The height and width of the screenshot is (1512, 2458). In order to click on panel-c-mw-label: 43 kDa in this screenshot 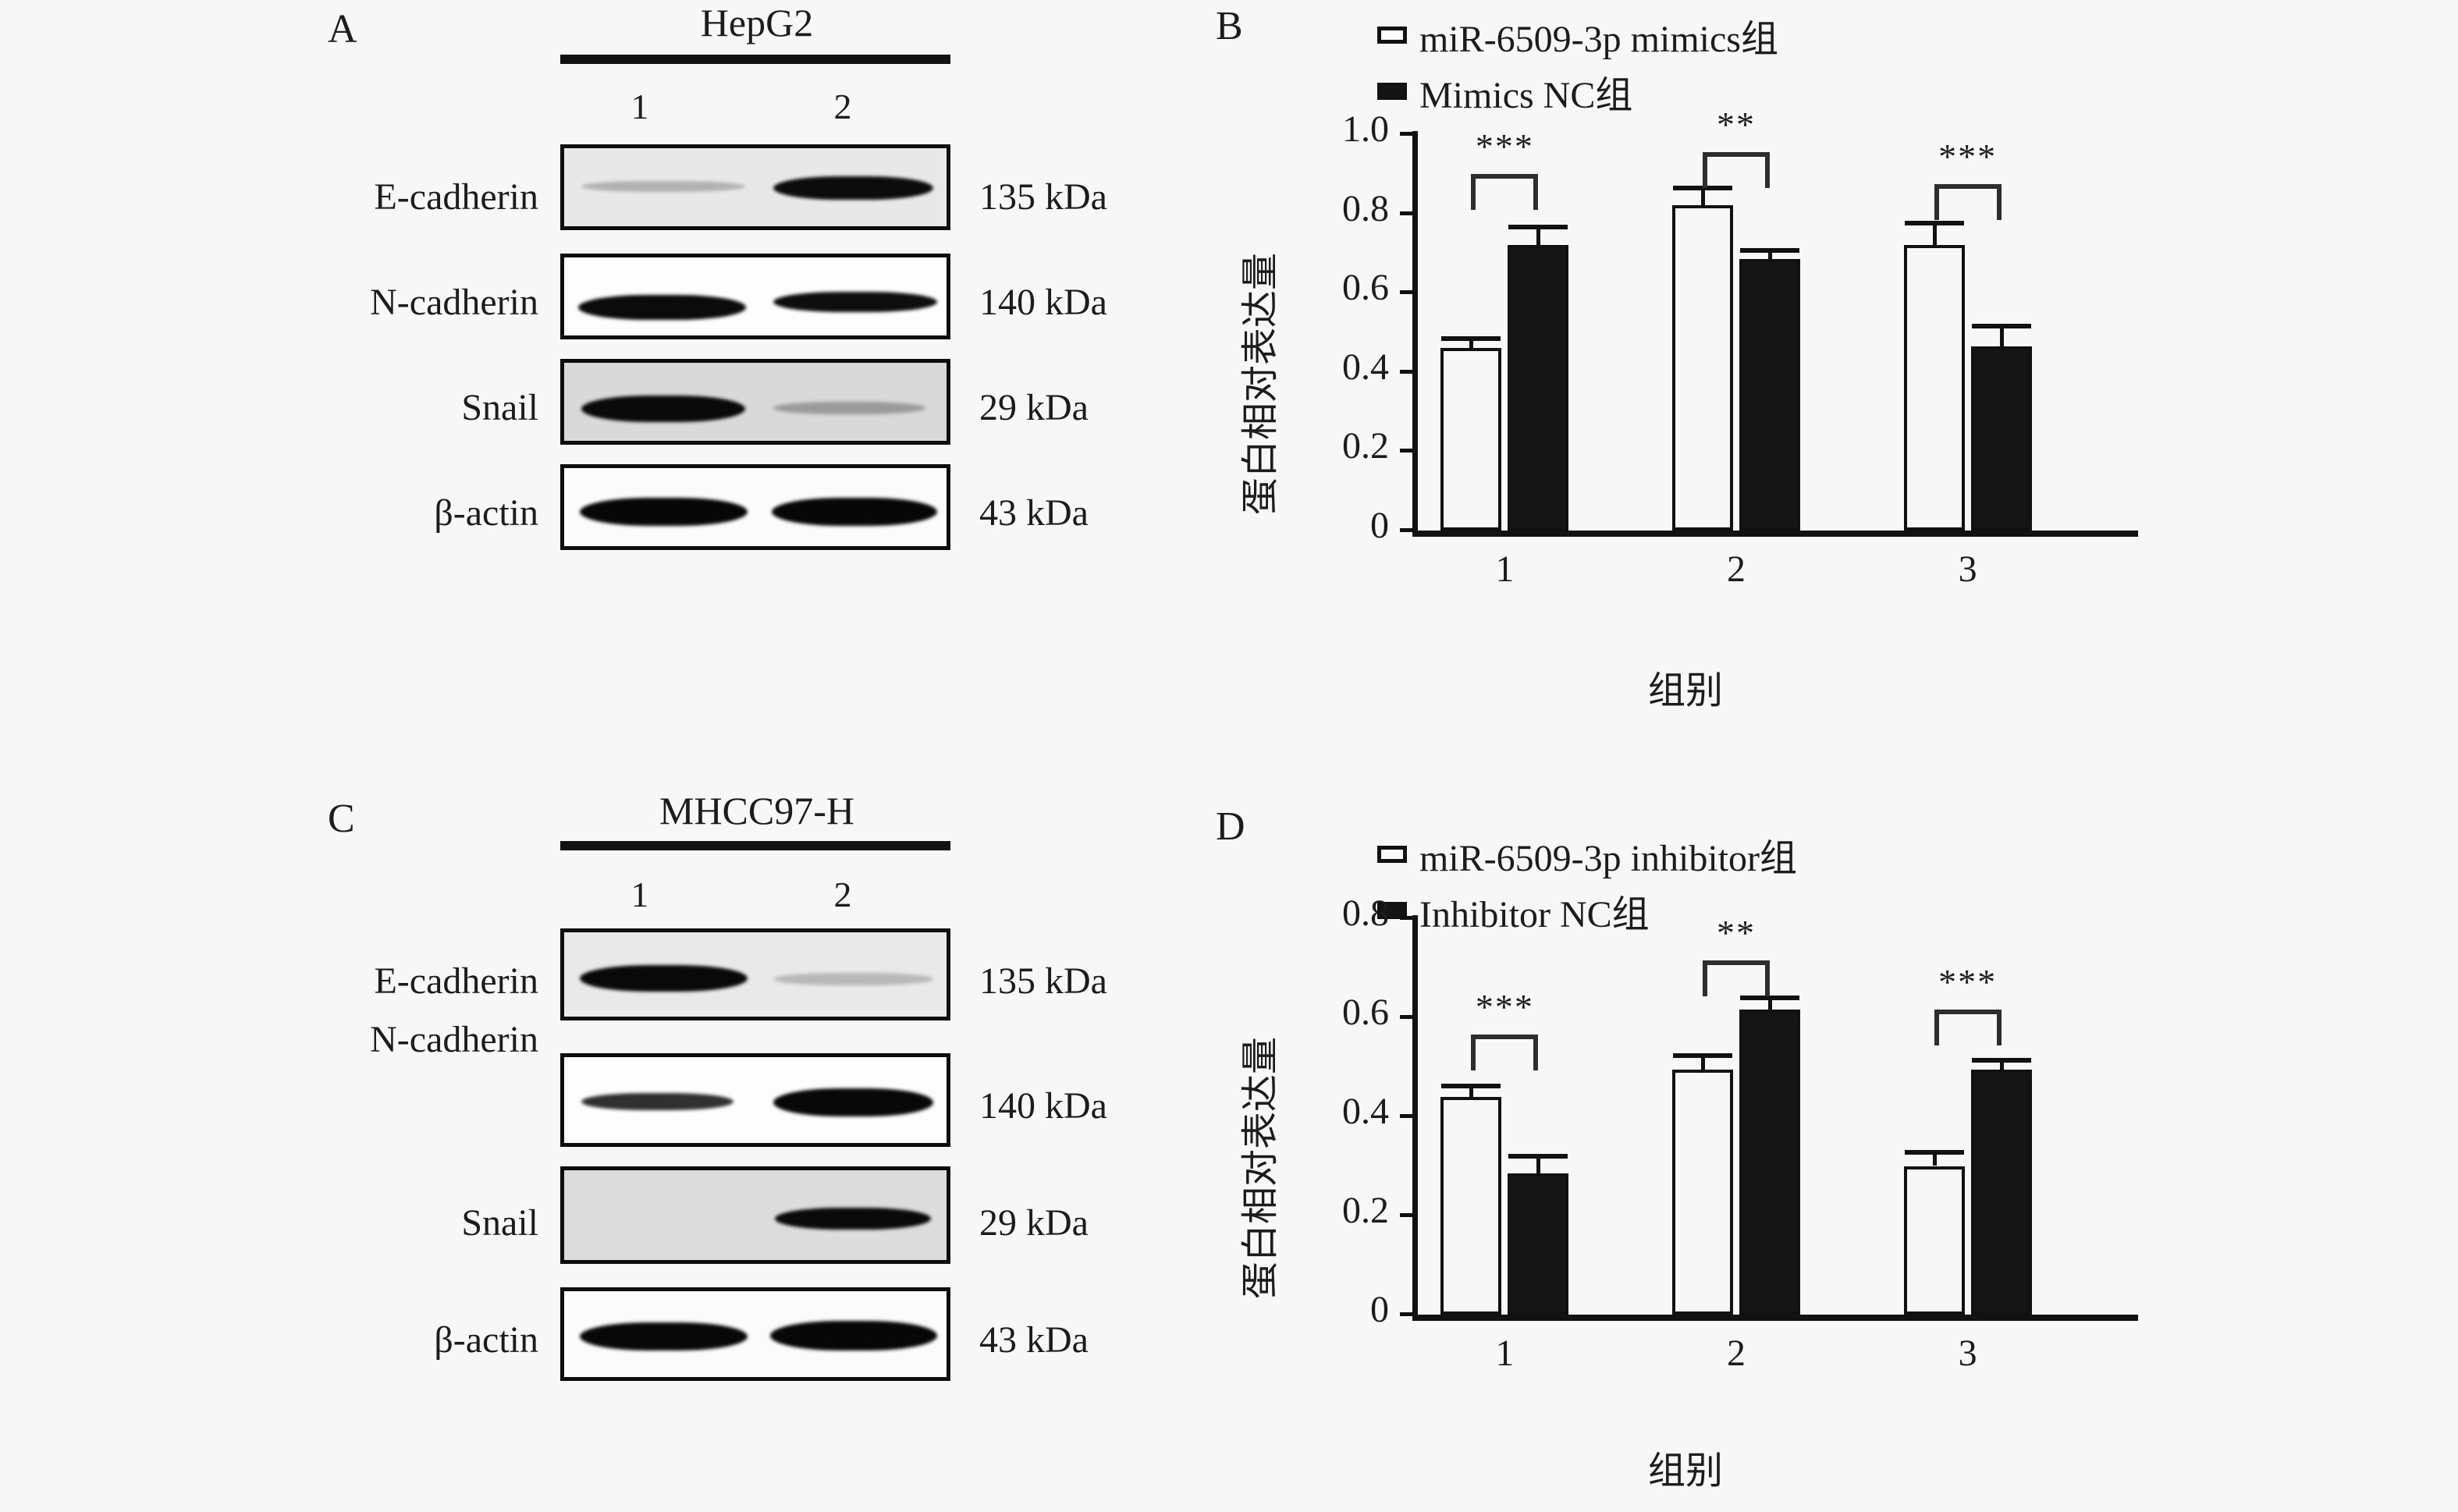, I will do `click(1034, 1340)`.